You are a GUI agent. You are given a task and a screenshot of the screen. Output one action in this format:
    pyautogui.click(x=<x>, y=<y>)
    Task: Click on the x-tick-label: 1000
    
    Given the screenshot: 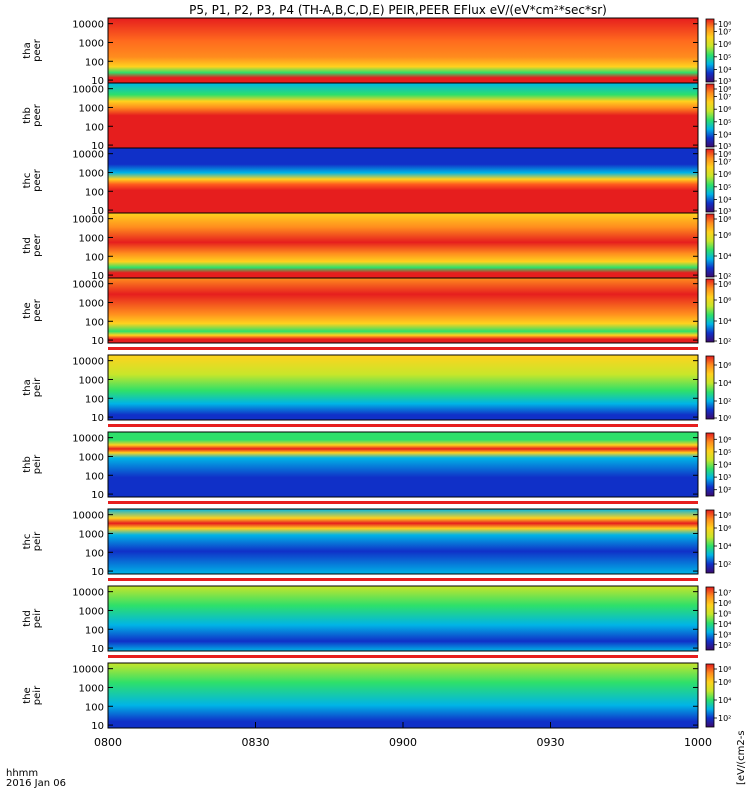 What is the action you would take?
    pyautogui.click(x=698, y=742)
    